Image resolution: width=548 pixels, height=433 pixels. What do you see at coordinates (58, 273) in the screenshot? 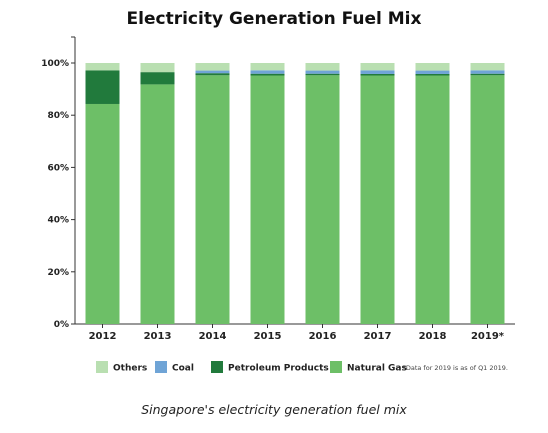
I see `y-tick-label: 20%` at bounding box center [58, 273].